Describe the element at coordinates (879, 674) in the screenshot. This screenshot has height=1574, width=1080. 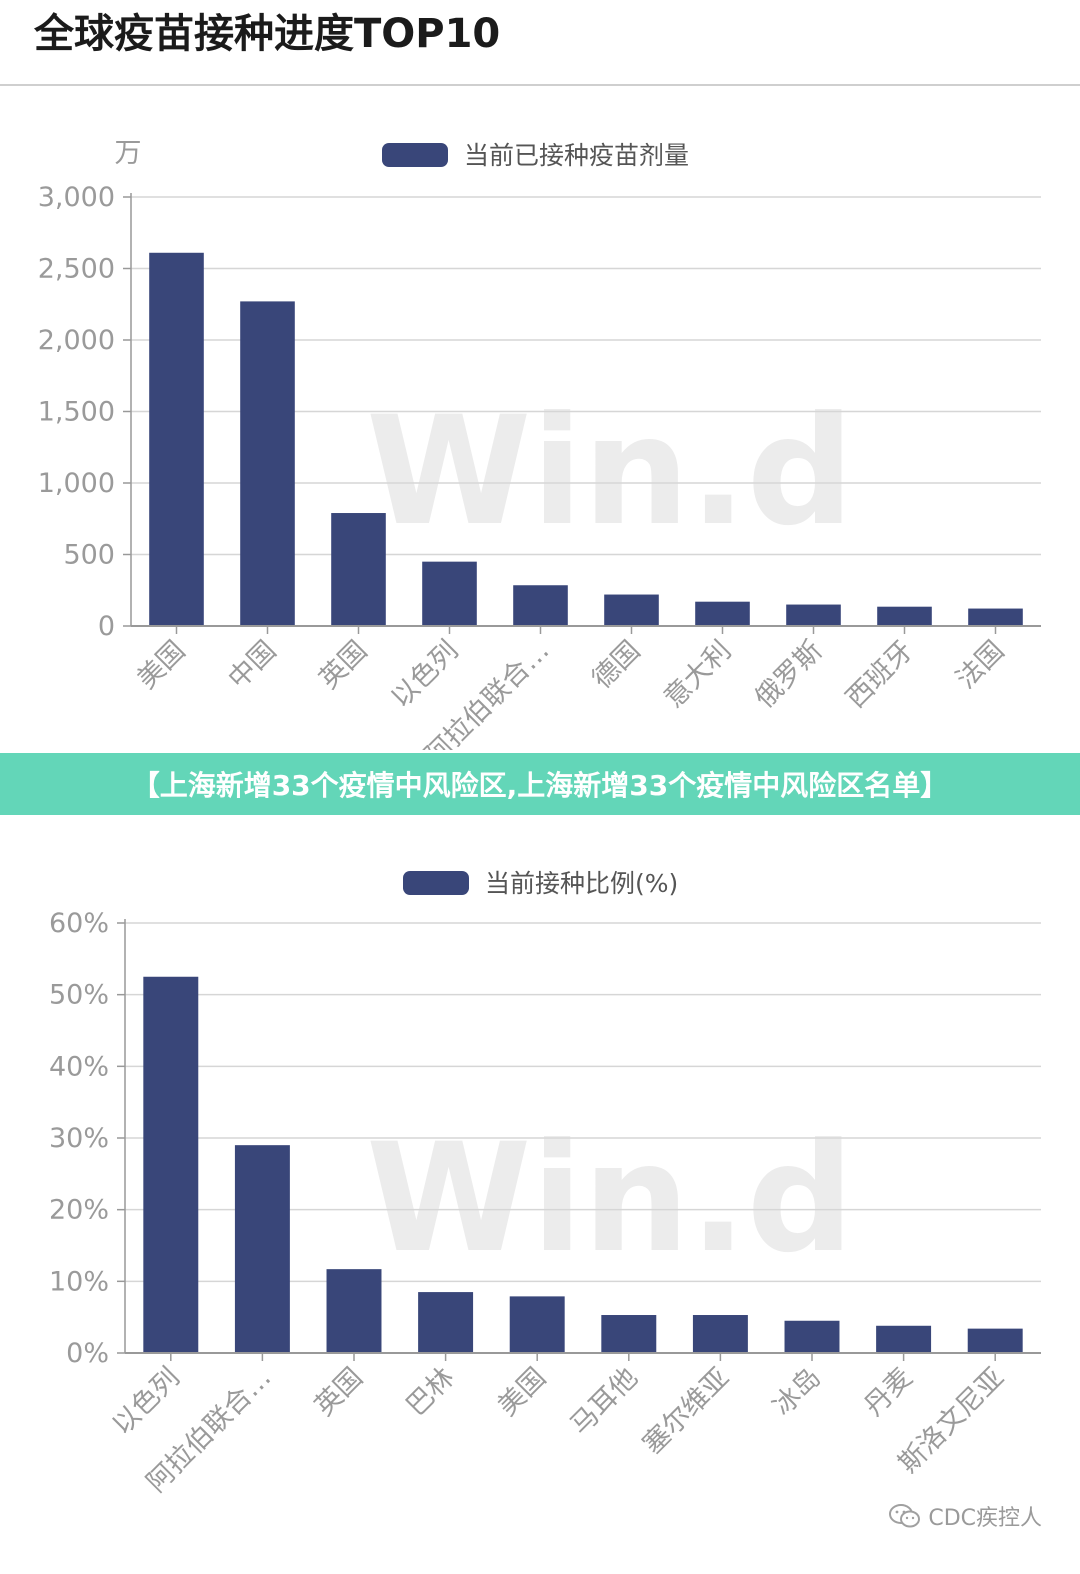
I see `chart1-x-tick-label: 西班牙` at that location.